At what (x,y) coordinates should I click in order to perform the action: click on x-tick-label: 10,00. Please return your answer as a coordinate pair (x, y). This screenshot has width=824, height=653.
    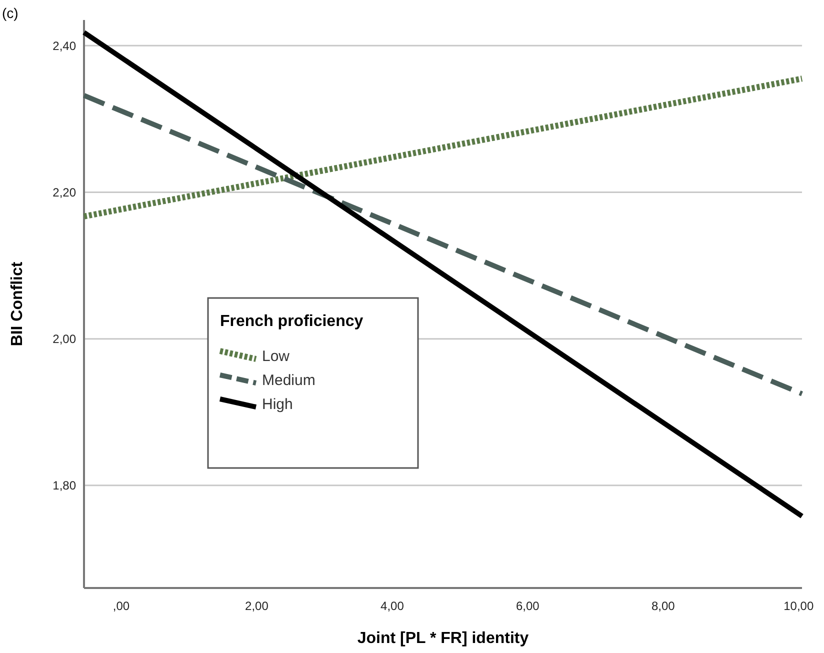
    Looking at the image, I should click on (799, 606).